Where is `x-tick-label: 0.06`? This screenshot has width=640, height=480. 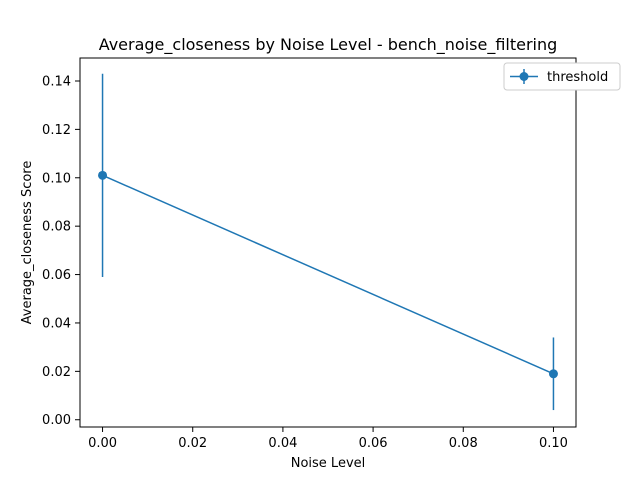
x-tick-label: 0.06 is located at coordinates (373, 443).